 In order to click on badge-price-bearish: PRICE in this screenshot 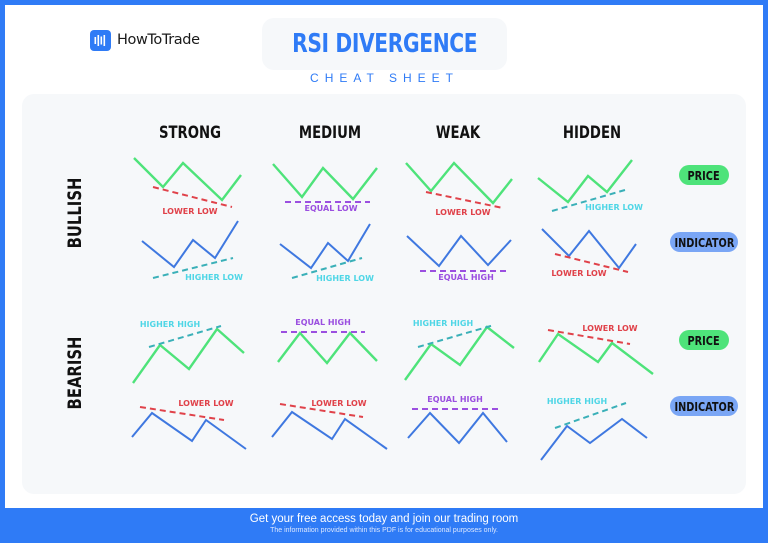, I will do `click(704, 340)`.